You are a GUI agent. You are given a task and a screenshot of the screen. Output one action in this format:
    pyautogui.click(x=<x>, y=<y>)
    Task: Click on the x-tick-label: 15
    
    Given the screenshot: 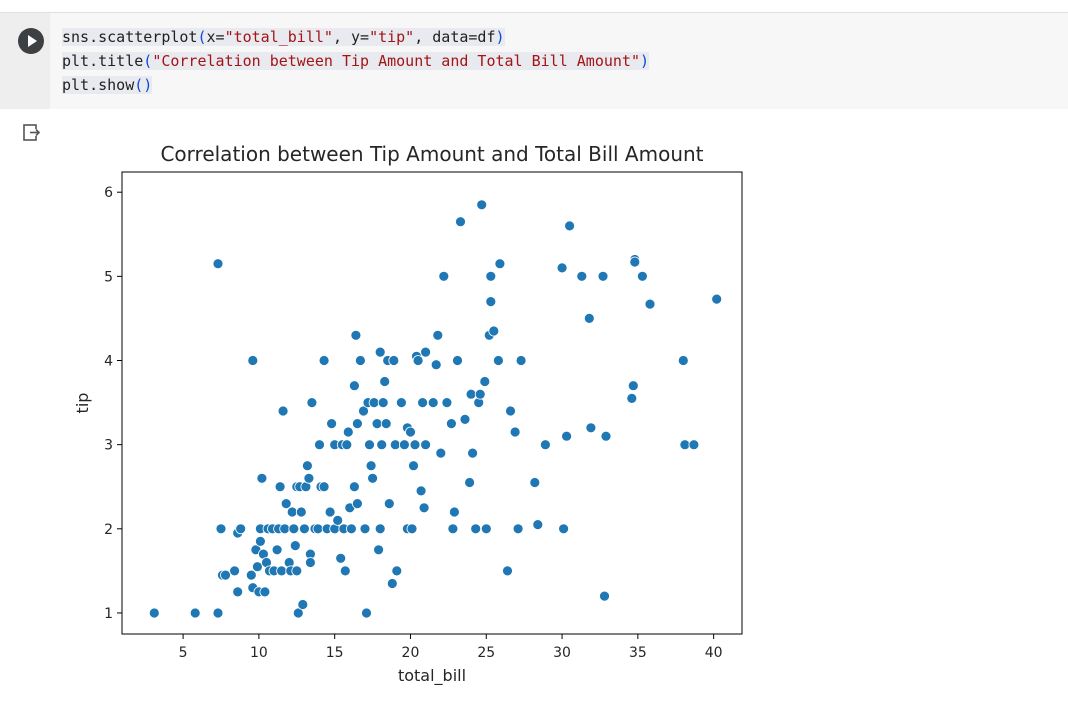 What is the action you would take?
    pyautogui.click(x=335, y=653)
    